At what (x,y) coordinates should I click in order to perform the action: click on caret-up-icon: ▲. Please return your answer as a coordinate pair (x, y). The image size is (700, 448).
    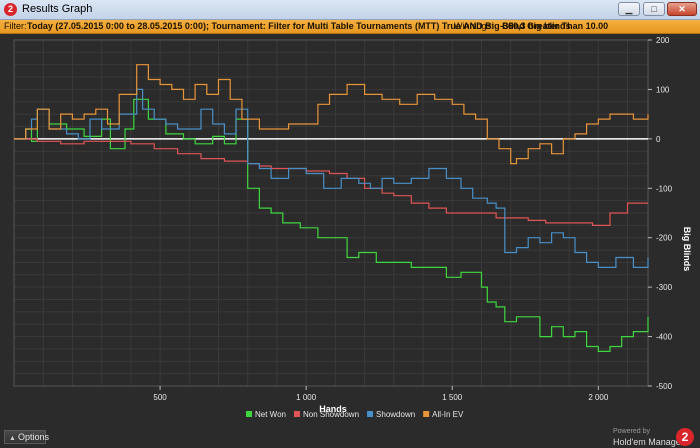
    Looking at the image, I should click on (12, 438).